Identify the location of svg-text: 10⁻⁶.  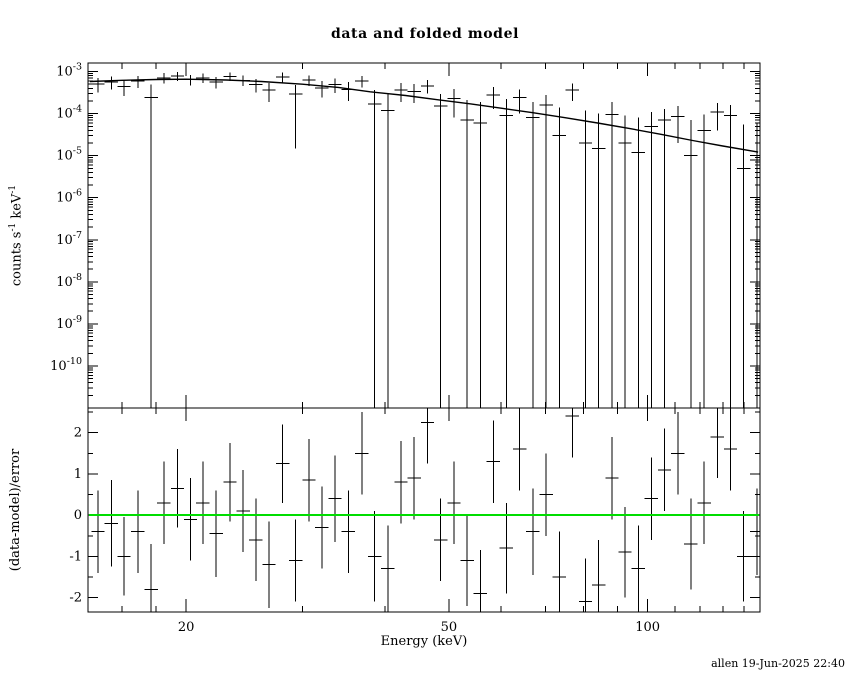
(69, 197).